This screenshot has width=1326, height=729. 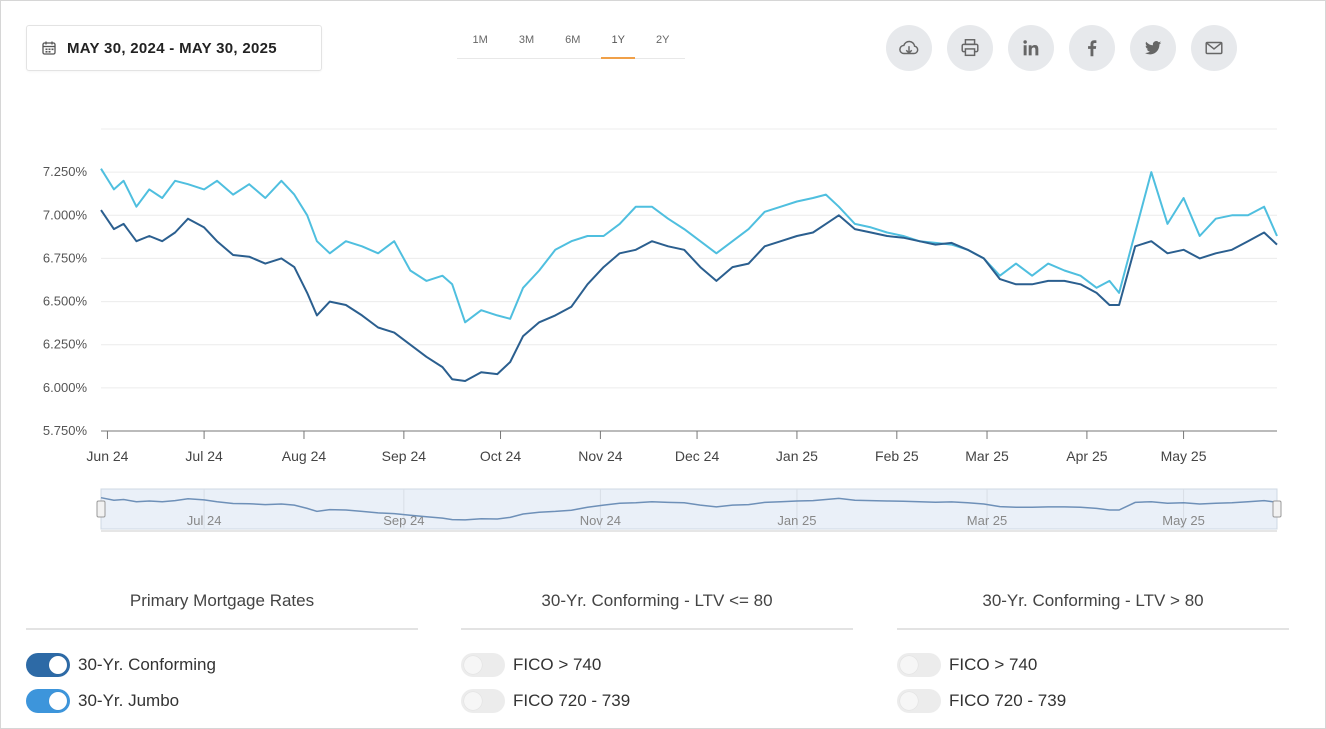 What do you see at coordinates (1061, 48) in the screenshot?
I see `share-toolbar` at bounding box center [1061, 48].